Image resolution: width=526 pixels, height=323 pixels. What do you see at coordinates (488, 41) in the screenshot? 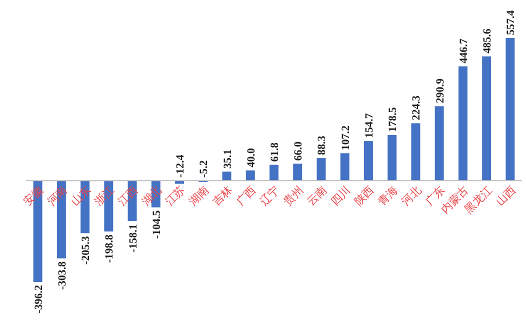
I see `data-label: 485.6` at bounding box center [488, 41].